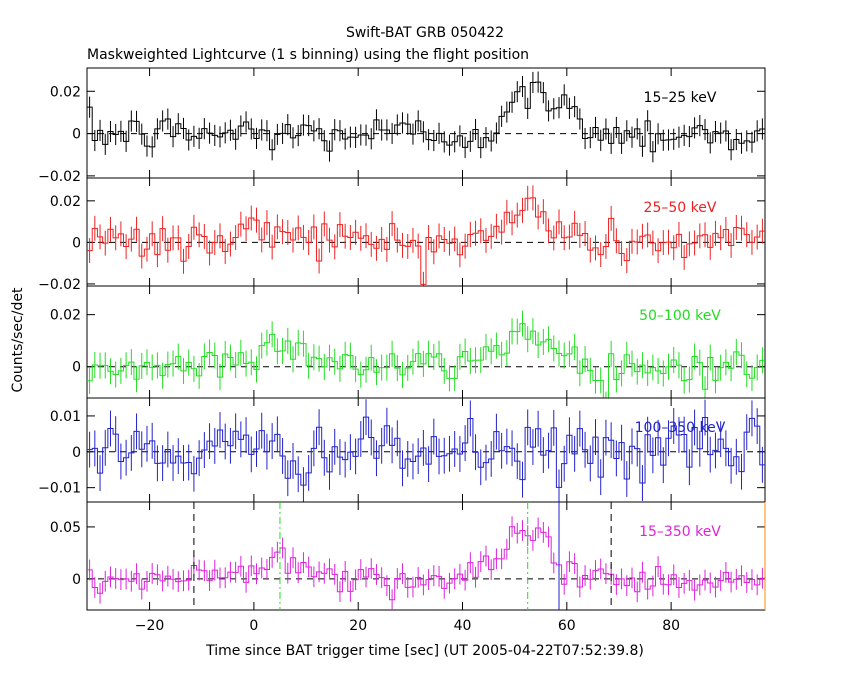 This screenshot has width=850, height=680. Describe the element at coordinates (358, 626) in the screenshot. I see `x-tick-label: 20` at that location.